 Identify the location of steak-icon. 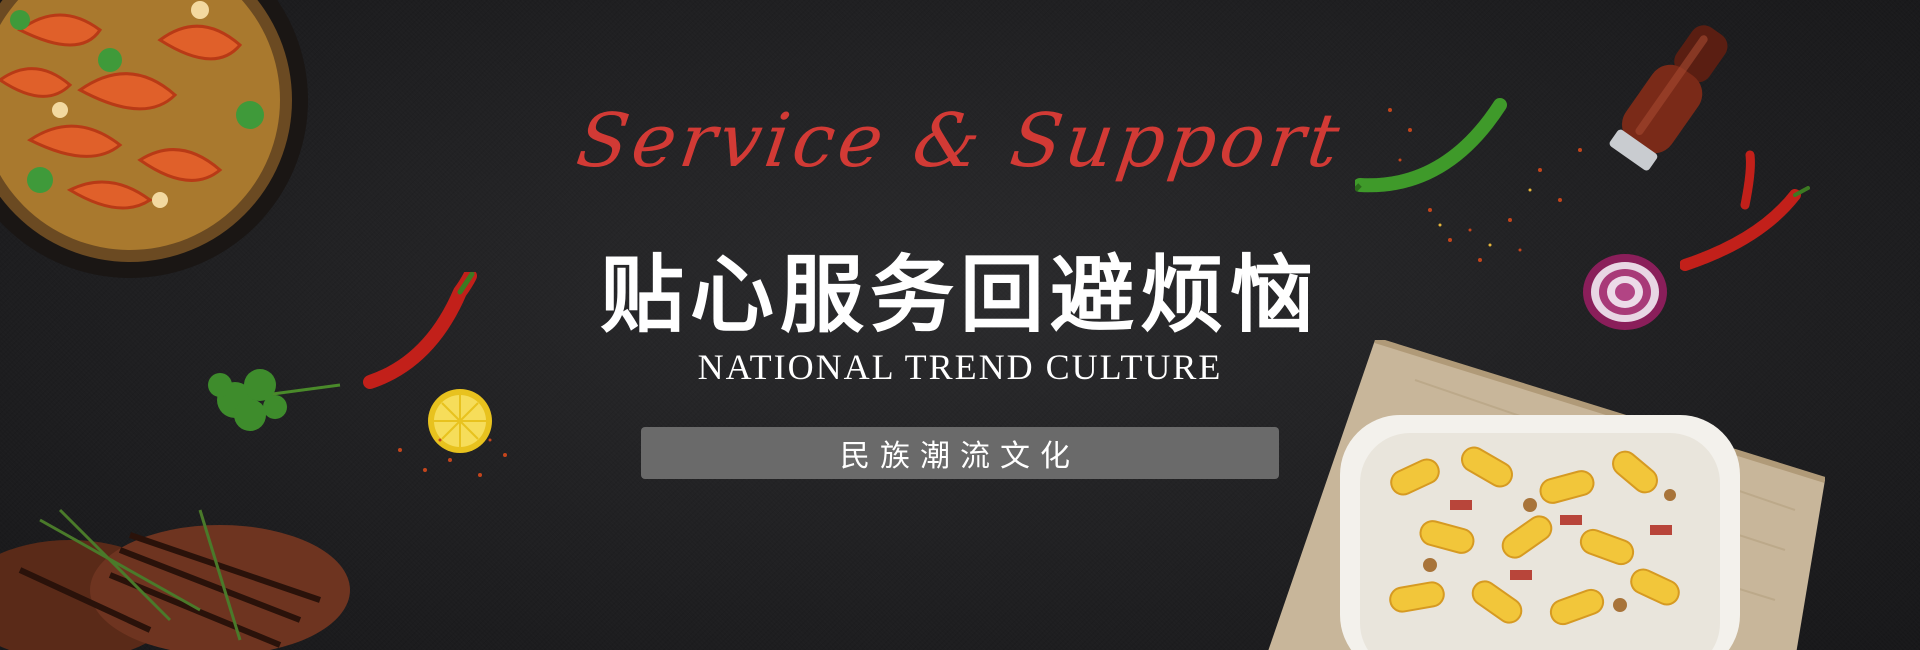
(175, 579).